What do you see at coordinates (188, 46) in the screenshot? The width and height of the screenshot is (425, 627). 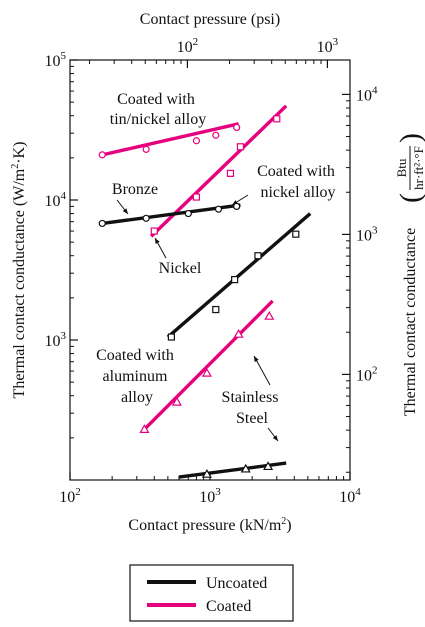 I see `top-tick-label: 10²` at bounding box center [188, 46].